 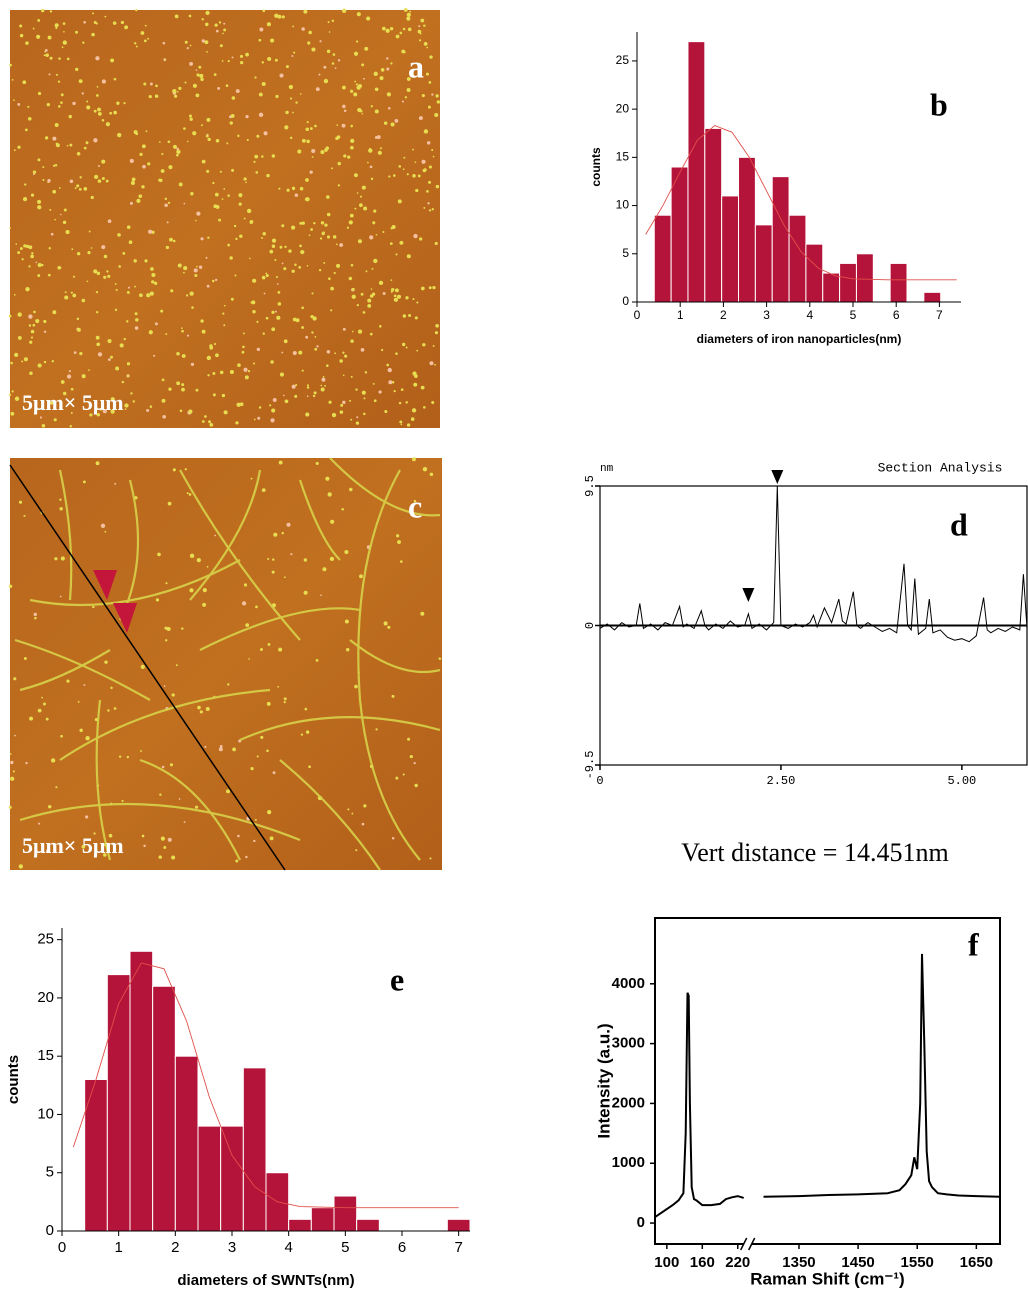 I want to click on x-tick-label: 6, so click(x=402, y=1247).